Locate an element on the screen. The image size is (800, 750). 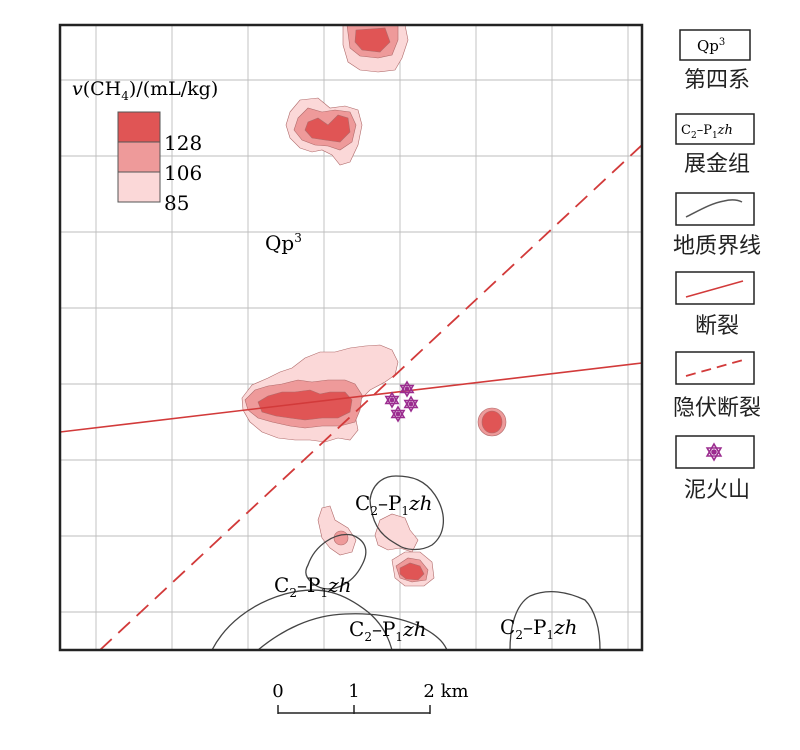
anomaly-128-top is located at coordinates (372, 40).